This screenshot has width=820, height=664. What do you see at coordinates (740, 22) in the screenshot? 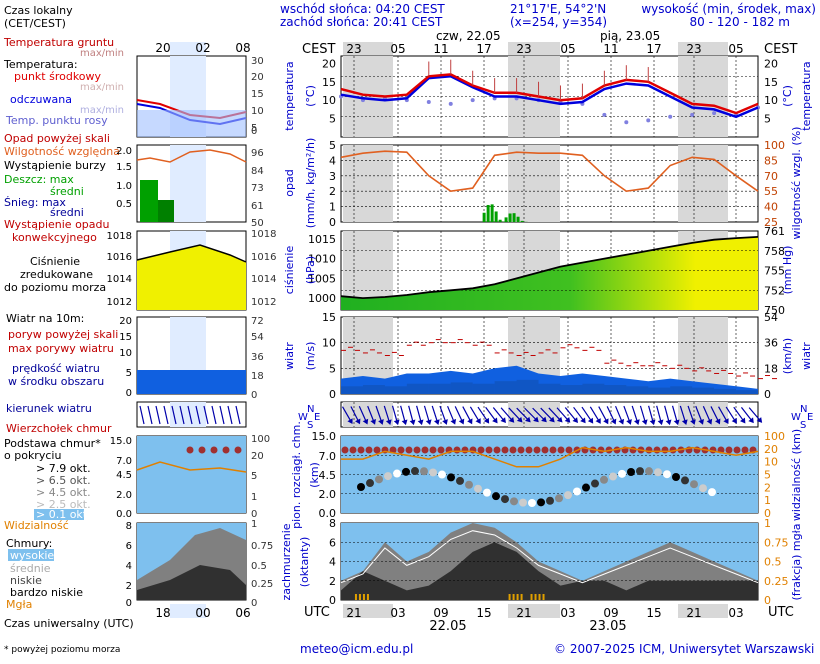
I see `elev-values: 80 - 120 - 182 m` at bounding box center [740, 22].